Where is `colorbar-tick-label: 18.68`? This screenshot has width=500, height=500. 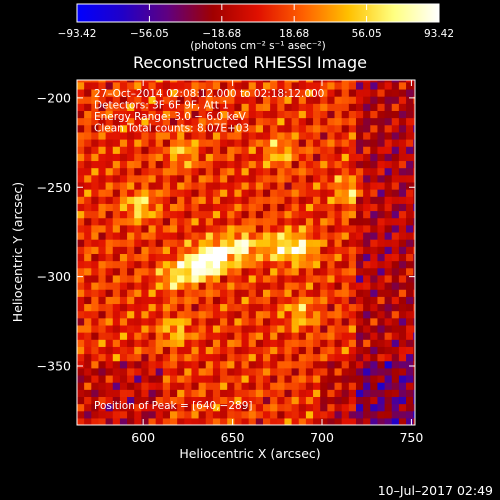
colorbar-tick-label: 18.68 is located at coordinates (294, 34).